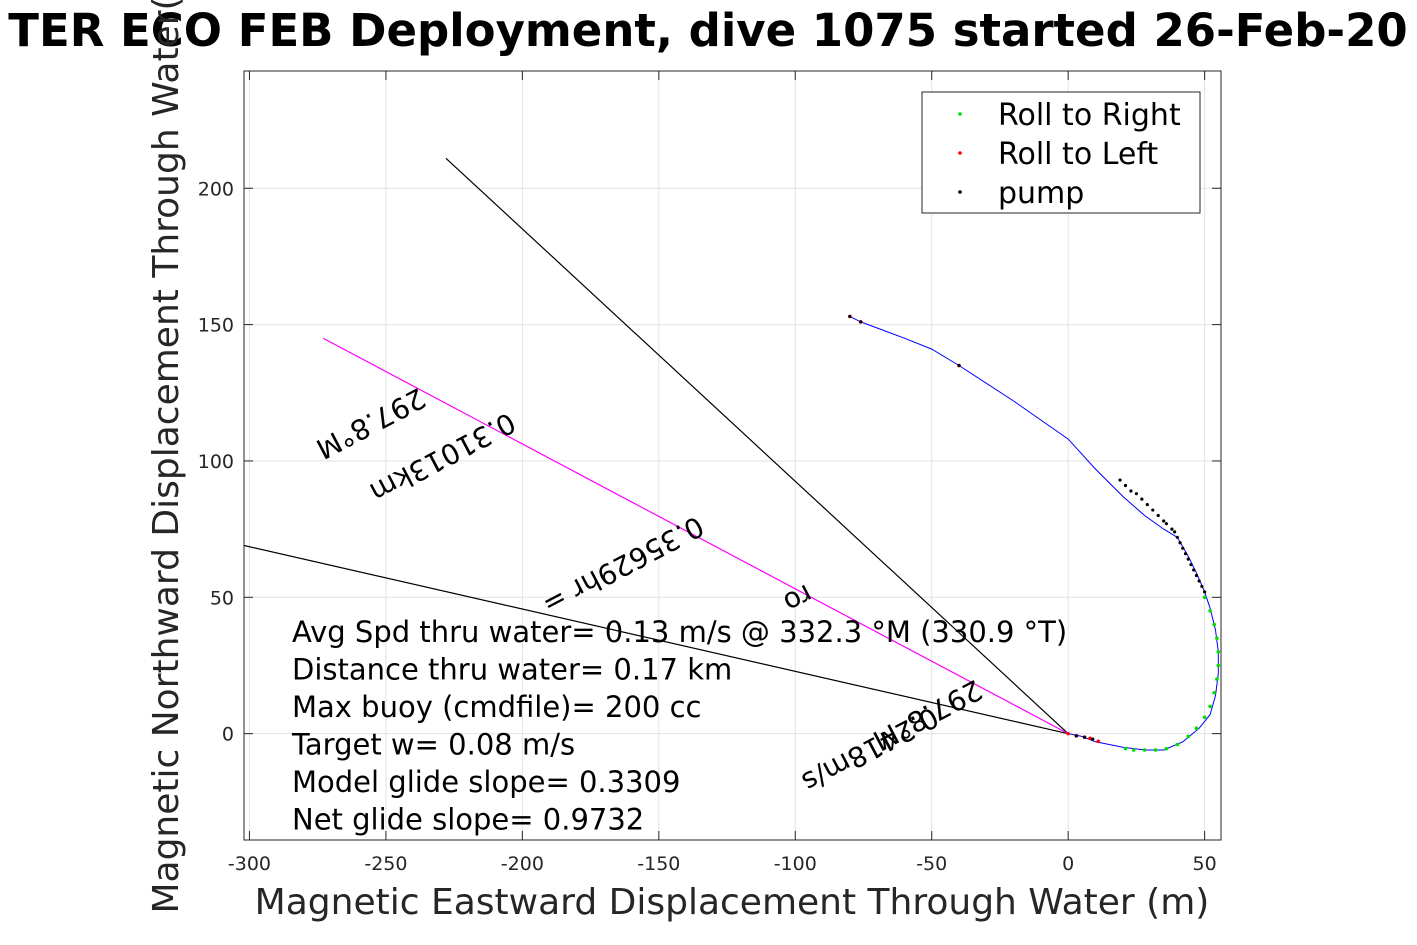 Image resolution: width=1417 pixels, height=945 pixels. What do you see at coordinates (371, 423) in the screenshot?
I see `rotated-label: 297.8°M` at bounding box center [371, 423].